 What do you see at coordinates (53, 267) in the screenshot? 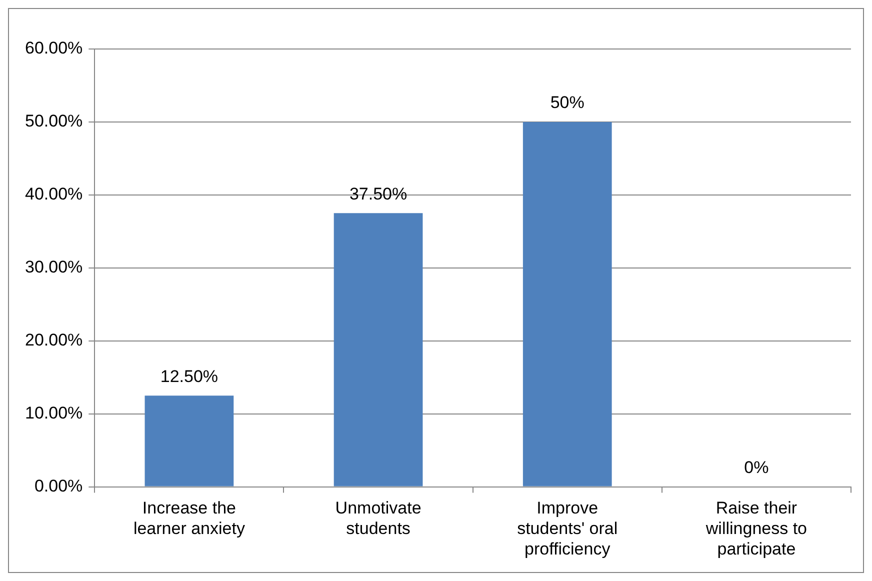
I see `y-tick-label: 30.00%` at bounding box center [53, 267].